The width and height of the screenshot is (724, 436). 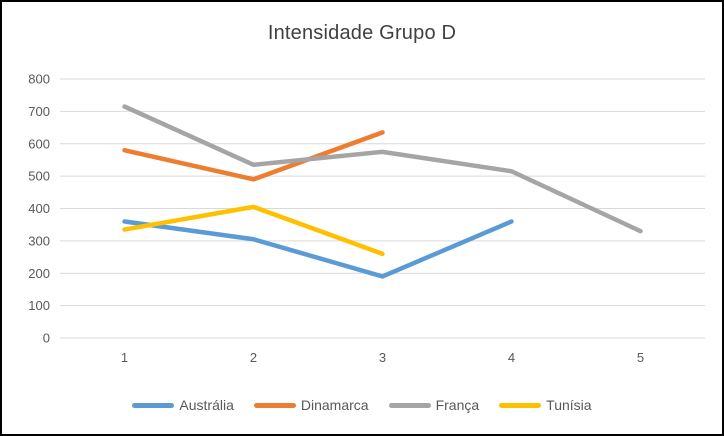 I want to click on legend-item-australia: Austrália, so click(x=183, y=405).